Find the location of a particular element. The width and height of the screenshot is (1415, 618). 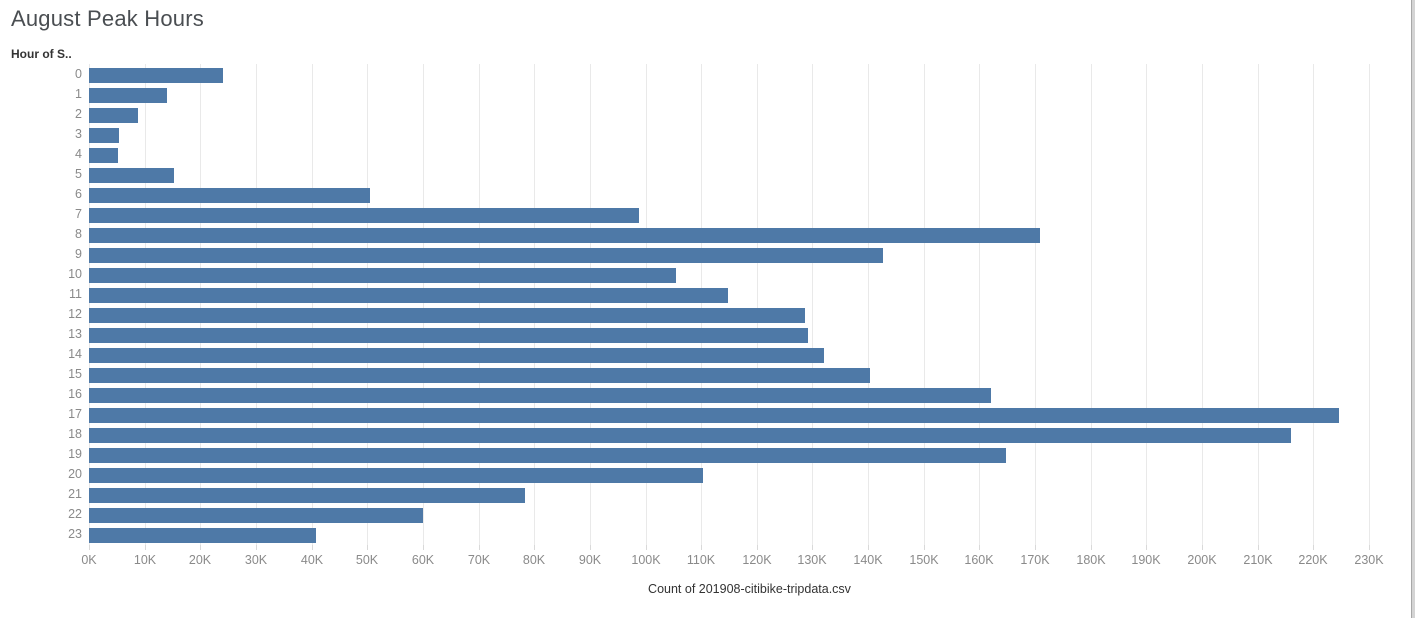

y-tick-label: 6 is located at coordinates (78, 194).